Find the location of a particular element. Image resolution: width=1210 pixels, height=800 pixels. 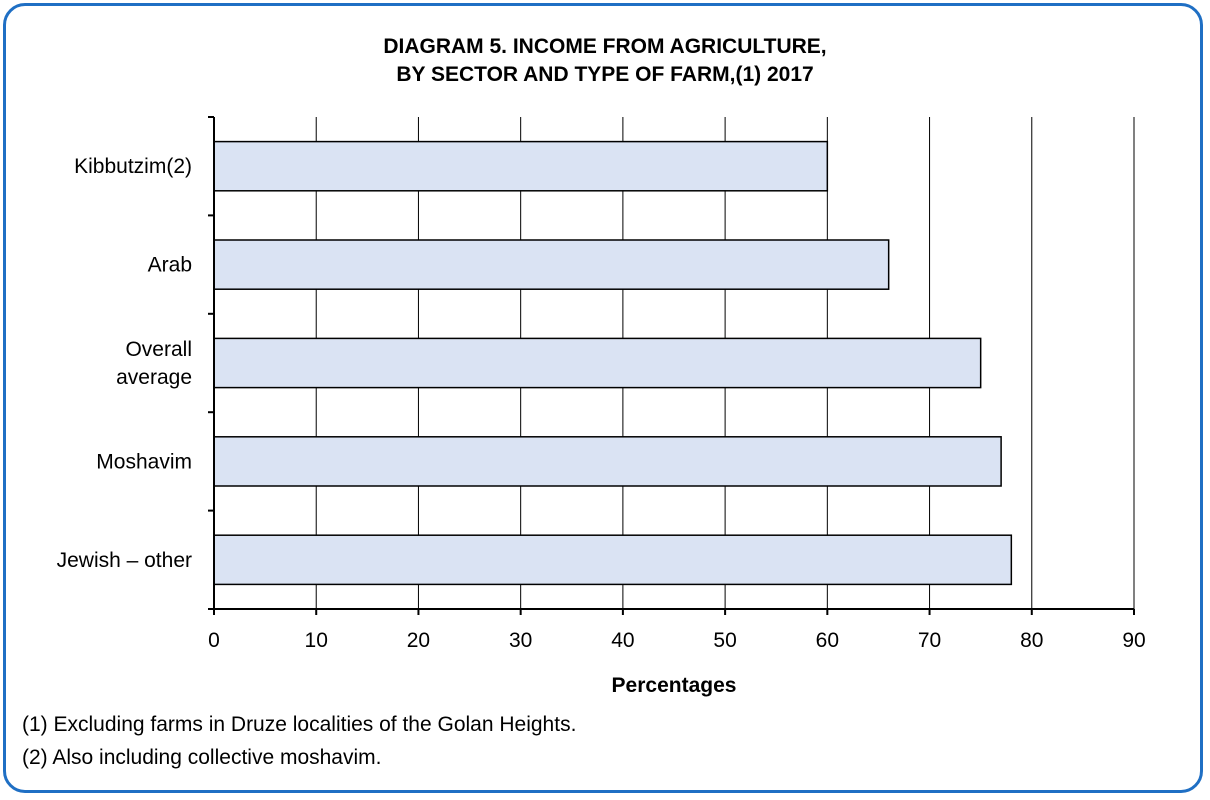

category-label: Arab is located at coordinates (170, 265).